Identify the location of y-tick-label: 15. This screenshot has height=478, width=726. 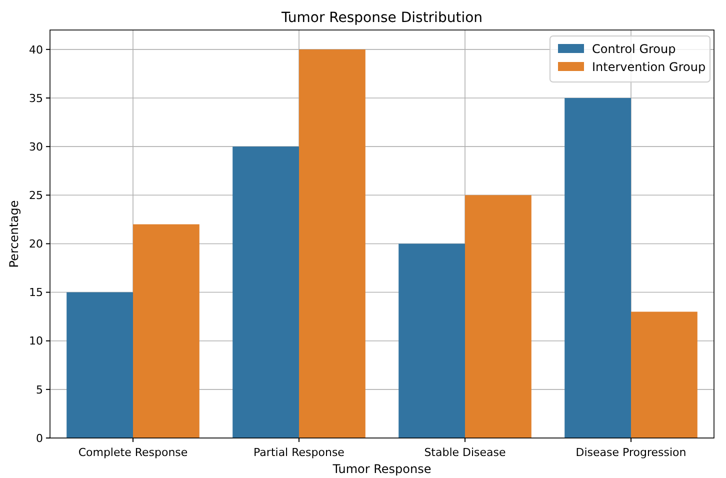
(36, 293).